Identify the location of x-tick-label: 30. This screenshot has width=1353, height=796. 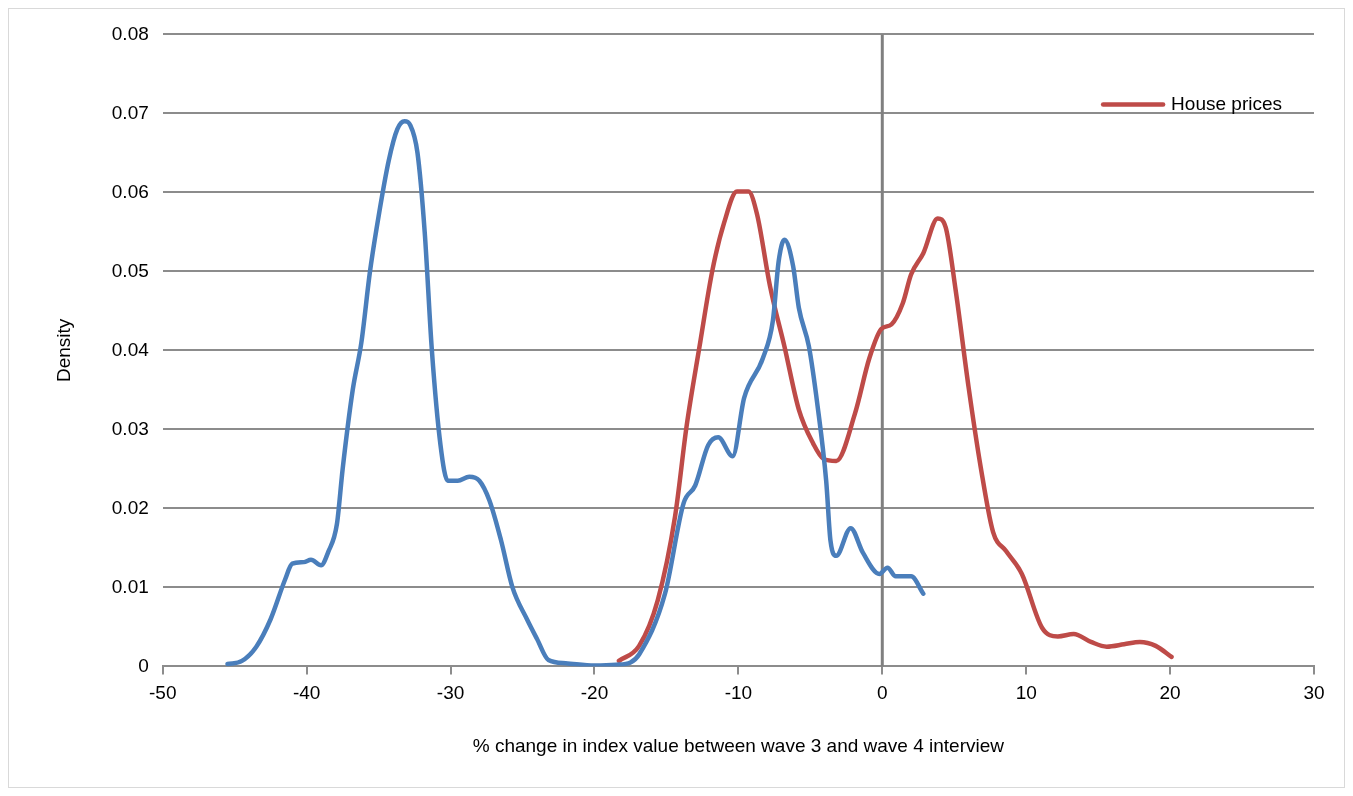
(1314, 693).